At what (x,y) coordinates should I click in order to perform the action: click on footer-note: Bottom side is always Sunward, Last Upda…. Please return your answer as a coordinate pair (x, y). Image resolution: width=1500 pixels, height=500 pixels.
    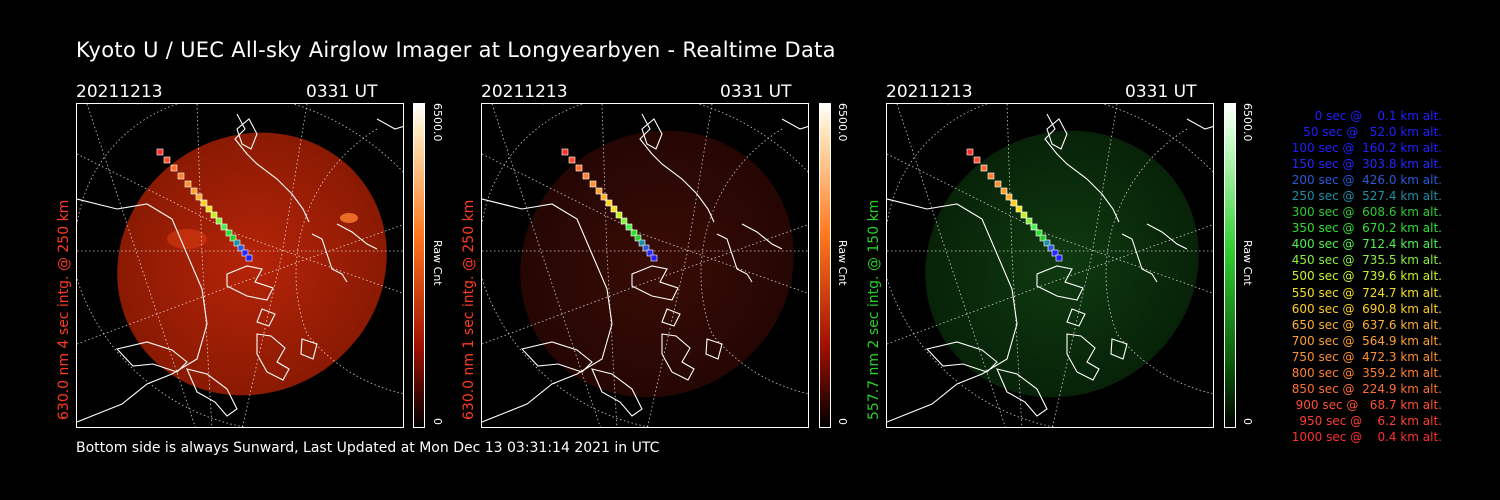
    Looking at the image, I should click on (368, 448).